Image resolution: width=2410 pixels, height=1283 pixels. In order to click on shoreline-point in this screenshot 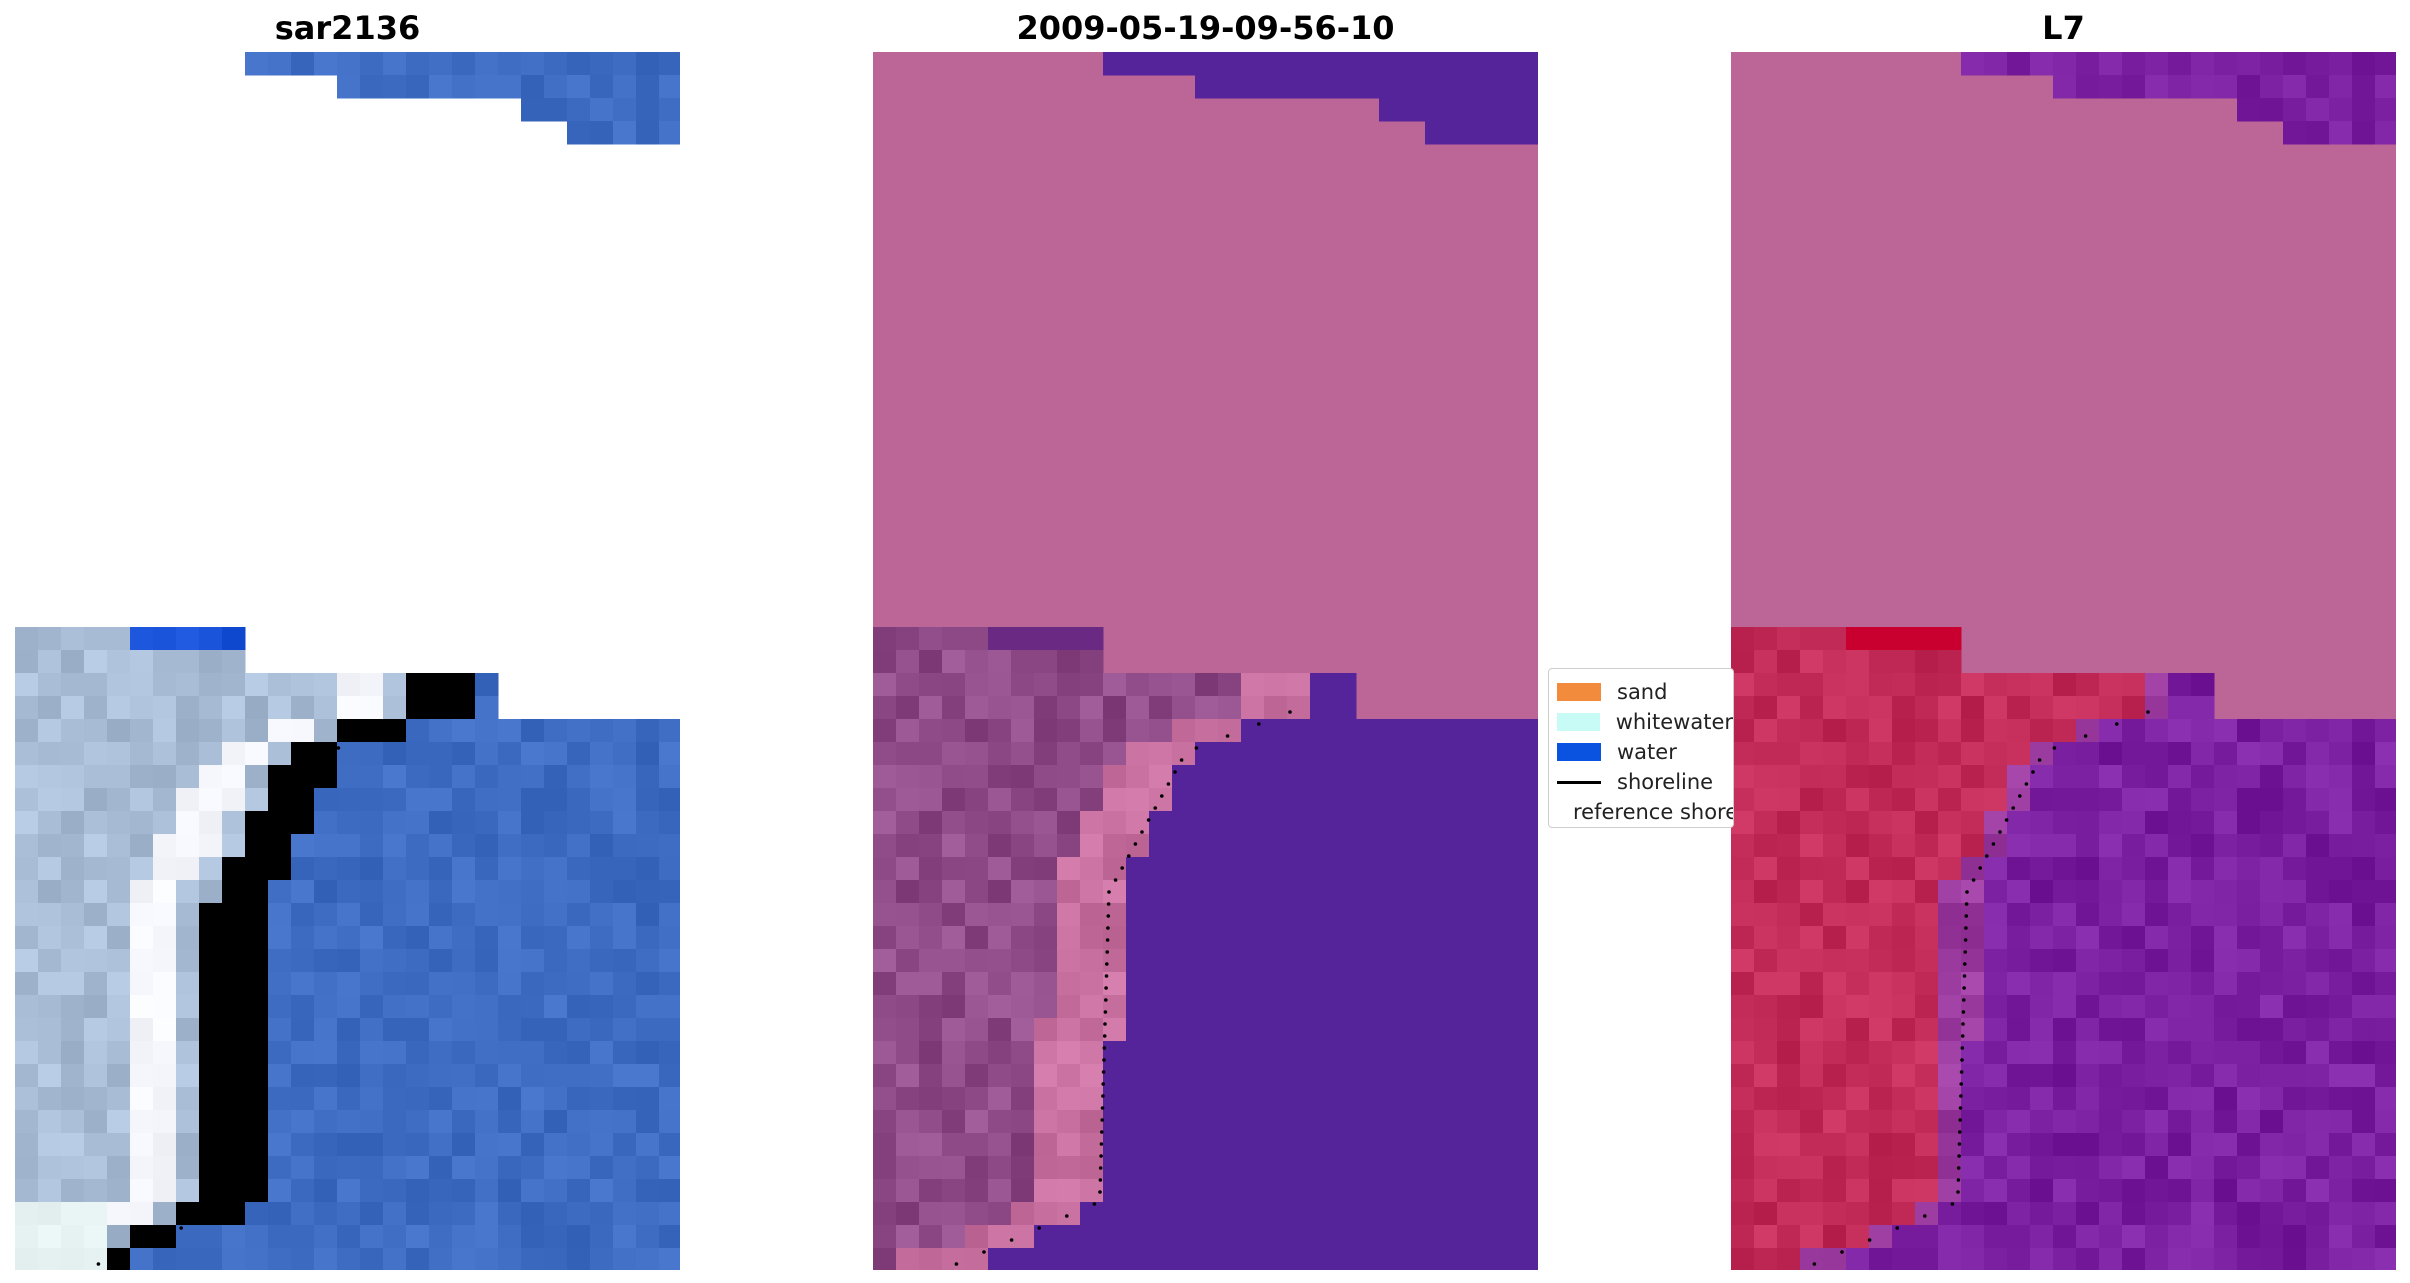, I will do `click(1963, 1024)`.